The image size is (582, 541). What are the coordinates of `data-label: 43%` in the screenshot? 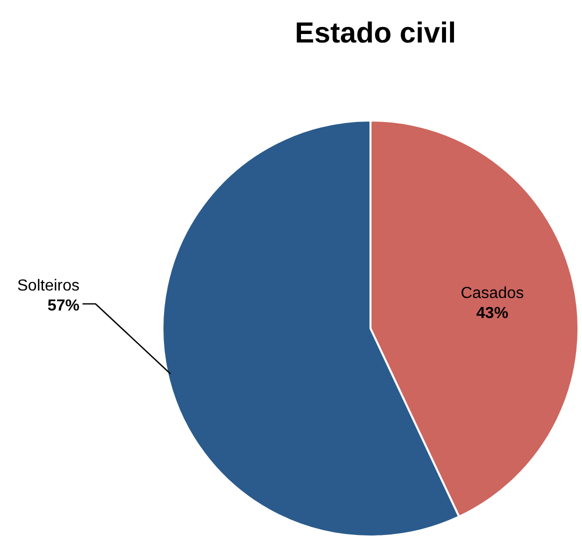 It's located at (492, 313).